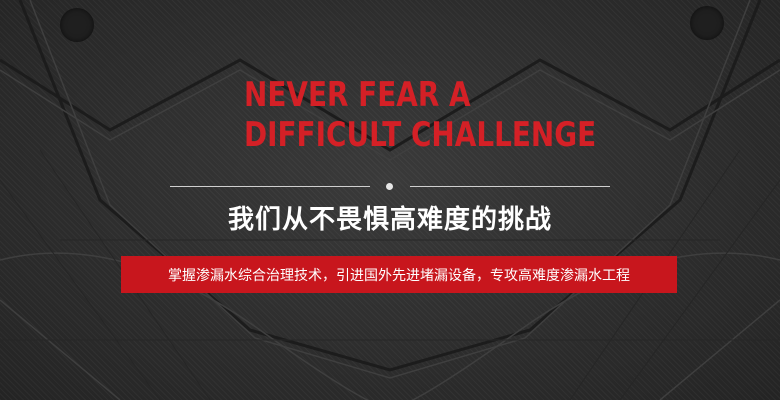 This screenshot has width=780, height=400. Describe the element at coordinates (270, 186) in the screenshot. I see `divider-line-left` at that location.